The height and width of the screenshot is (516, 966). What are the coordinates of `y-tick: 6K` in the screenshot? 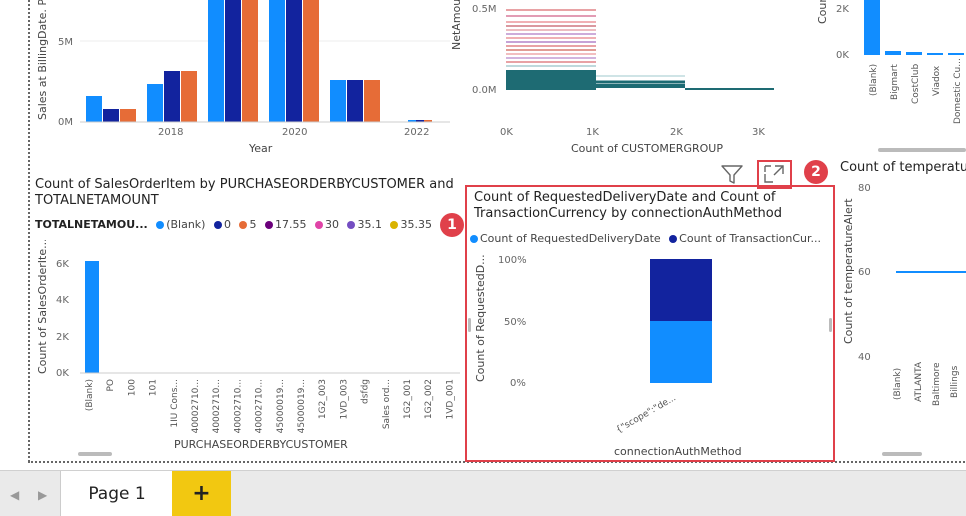 It's located at (62, 264).